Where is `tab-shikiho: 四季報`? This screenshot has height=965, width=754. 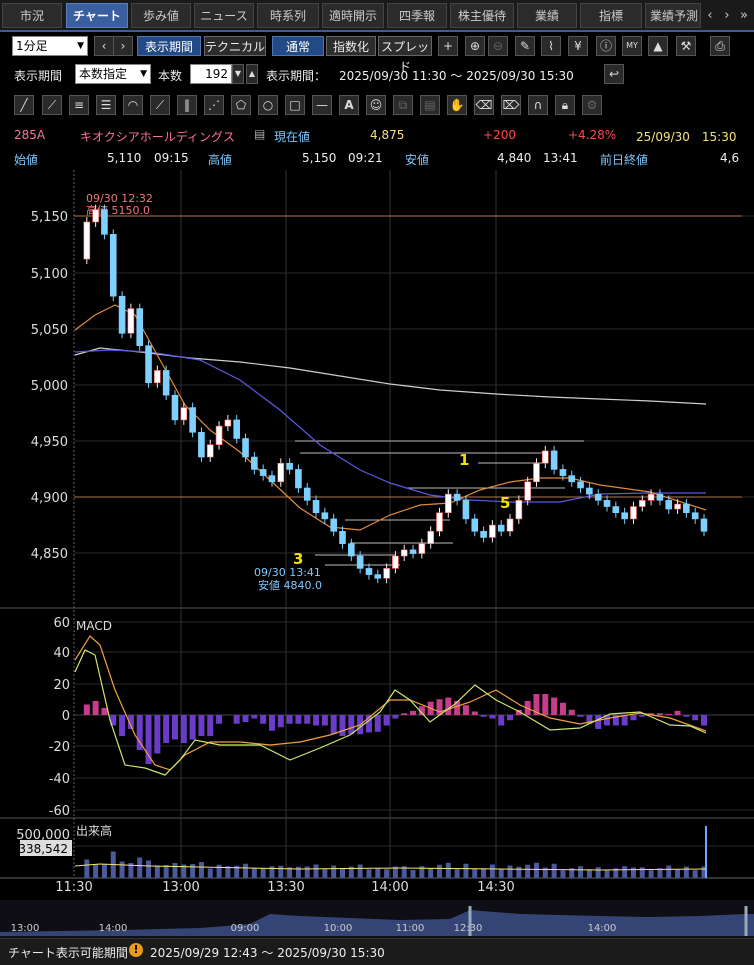
tab-shikiho: 四季報 is located at coordinates (417, 15).